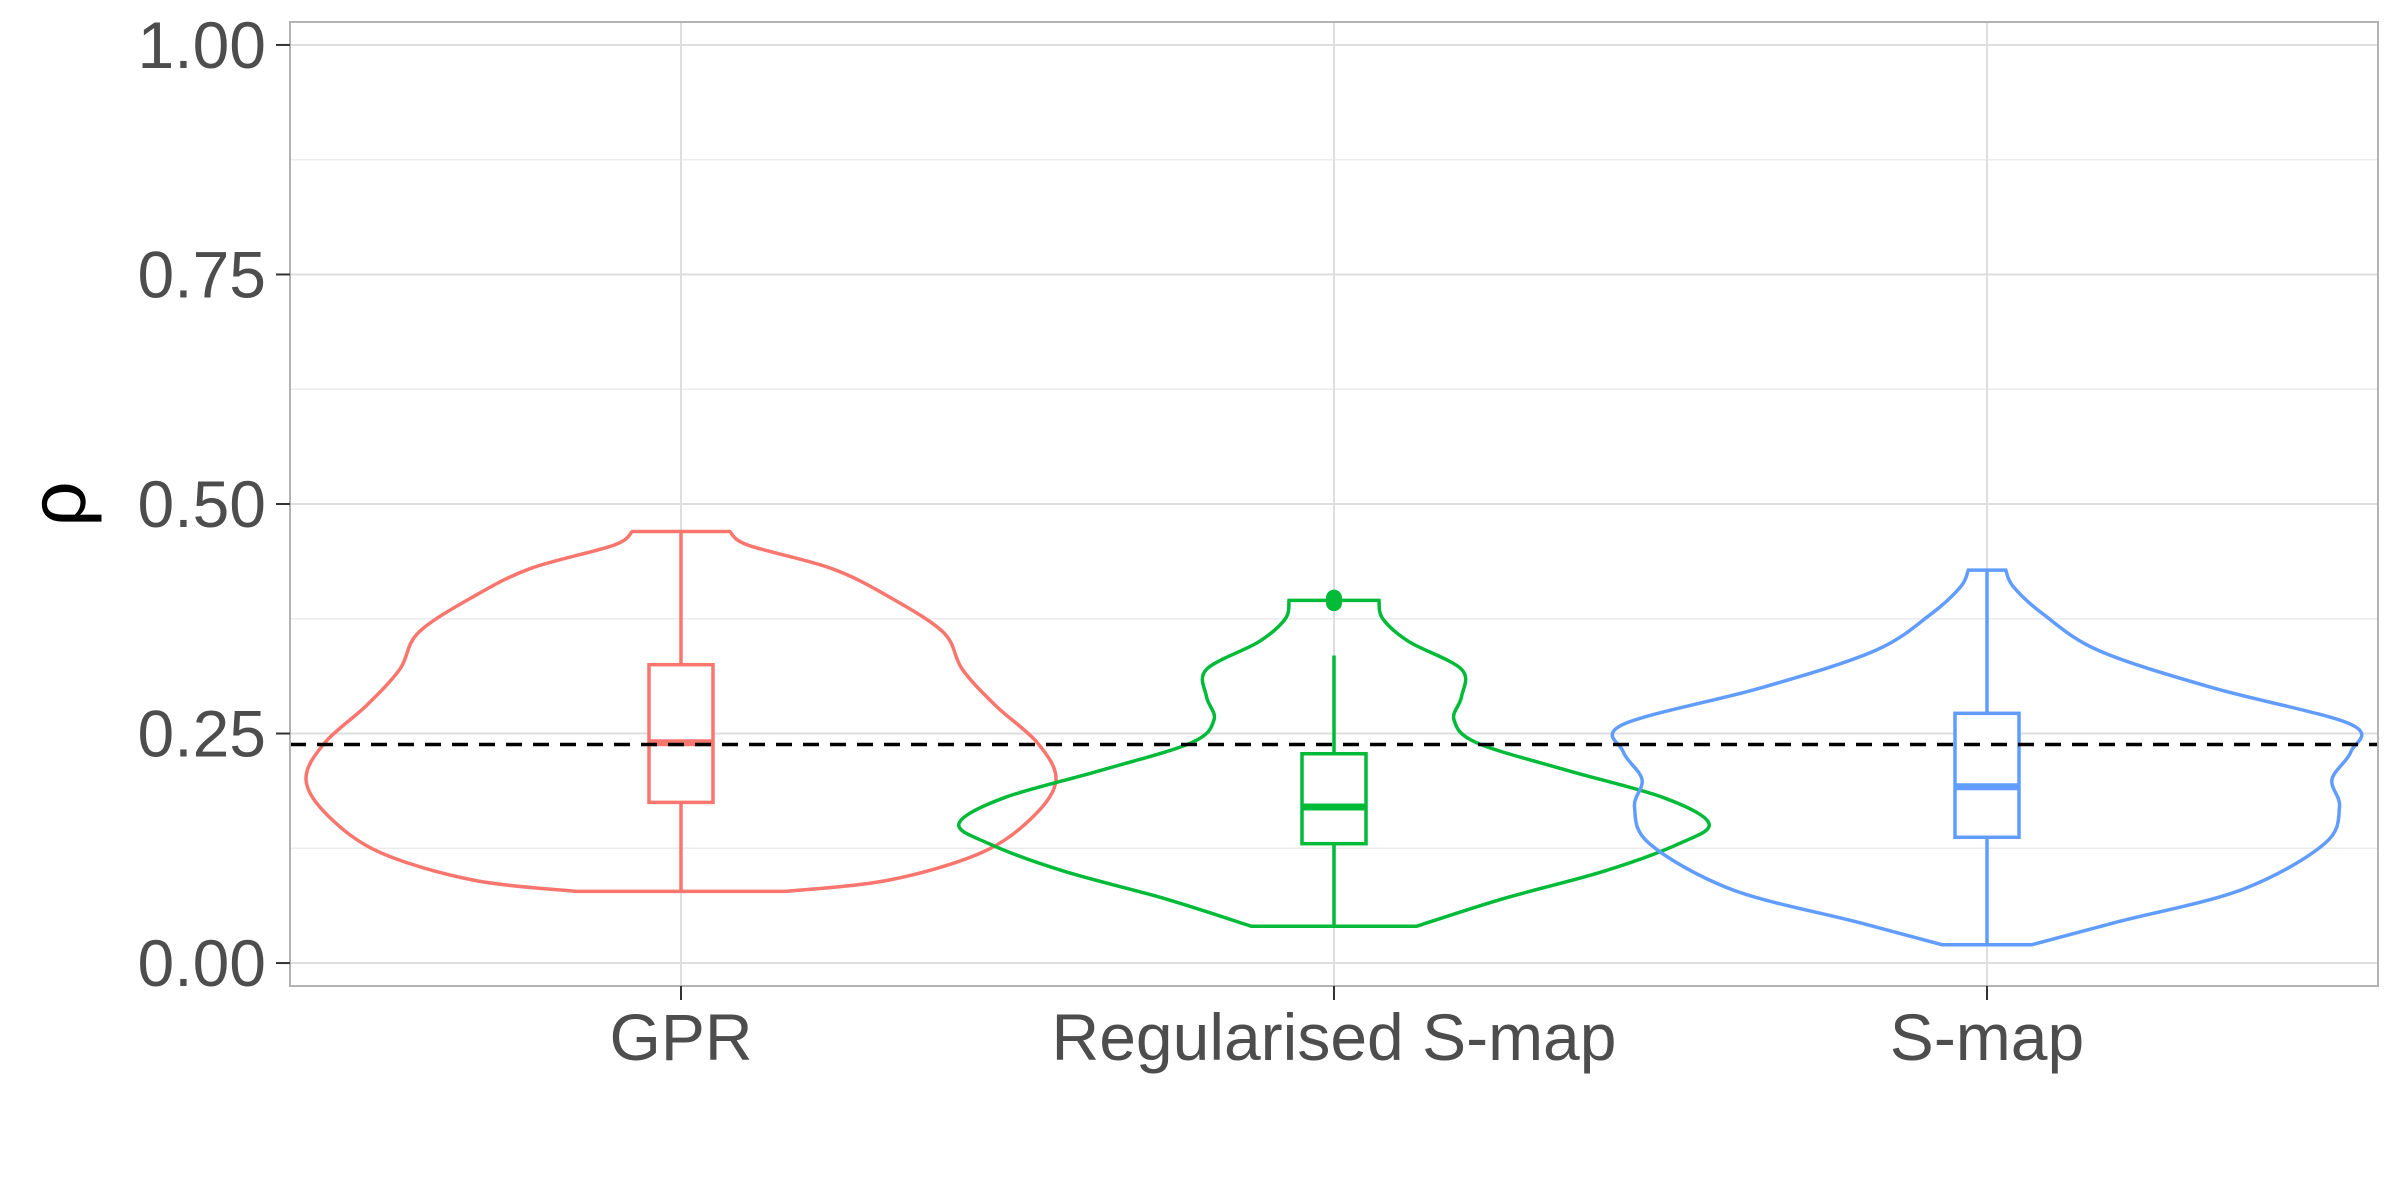  Describe the element at coordinates (1334, 597) in the screenshot. I see `outlier-point` at that location.